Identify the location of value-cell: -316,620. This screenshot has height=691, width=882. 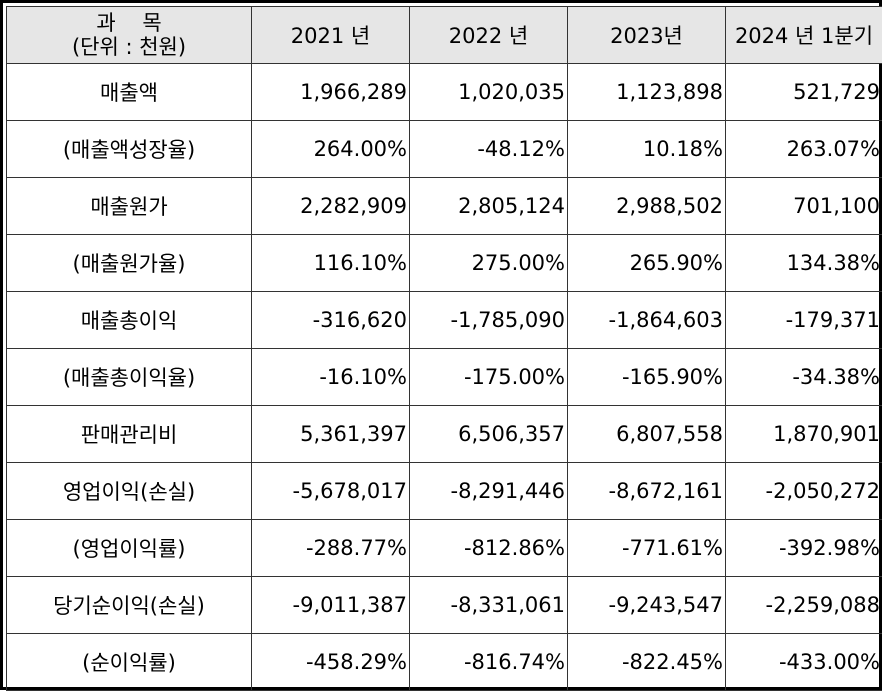
(331, 320).